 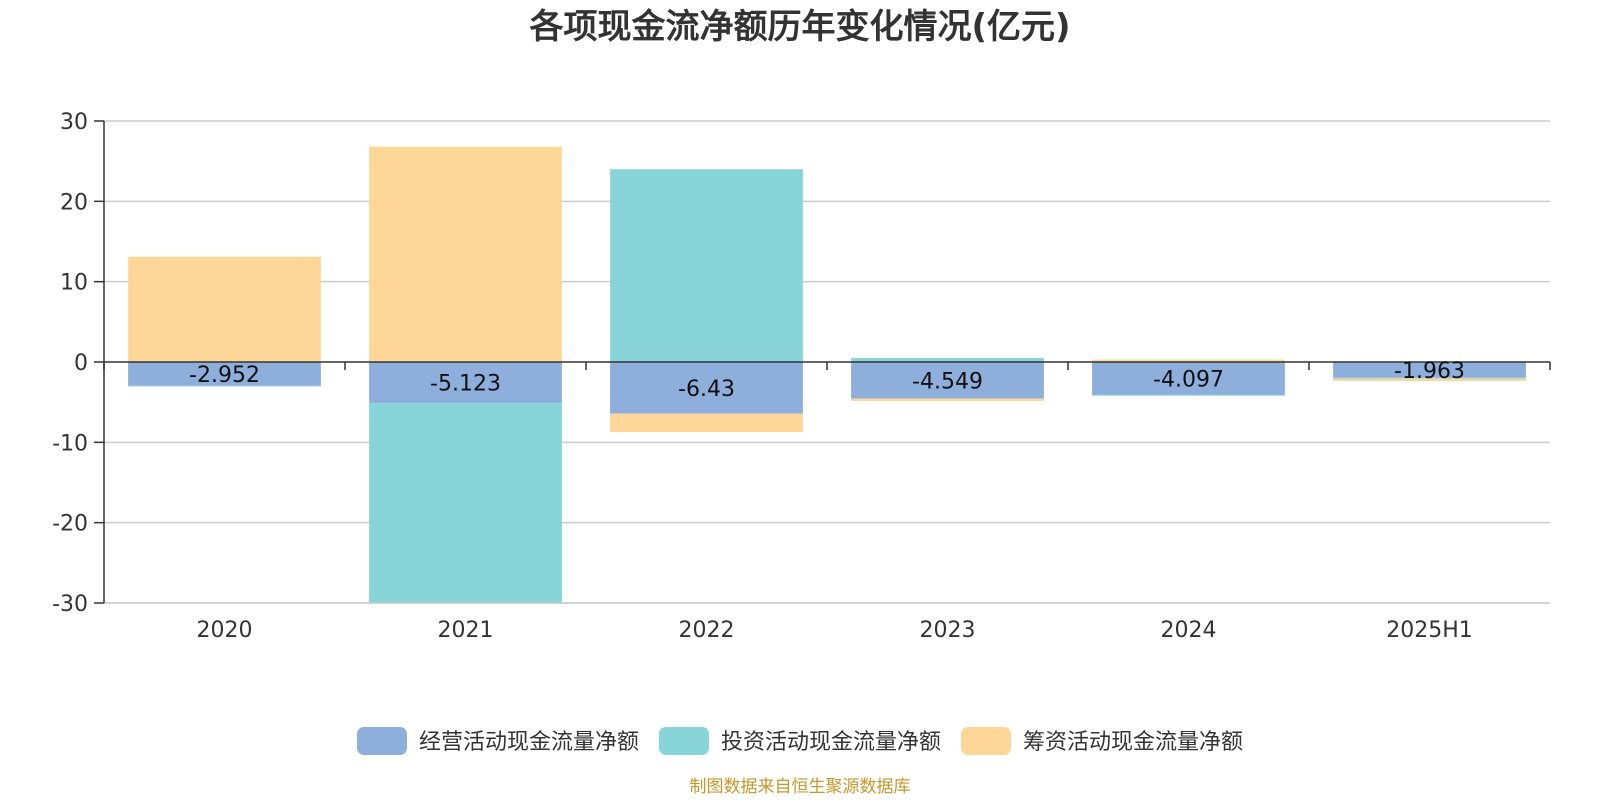 What do you see at coordinates (707, 630) in the screenshot?
I see `x-tick-label: 2022` at bounding box center [707, 630].